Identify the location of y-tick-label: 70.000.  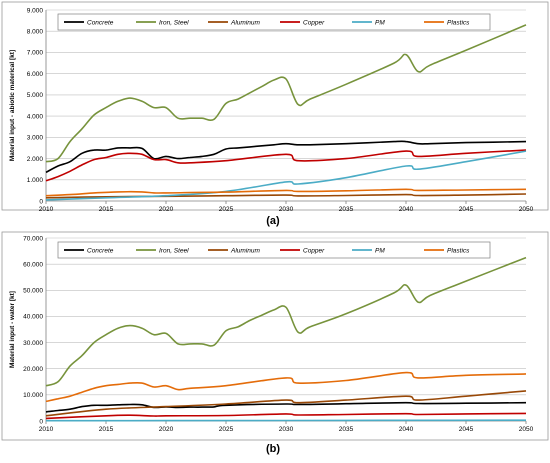
(33, 238).